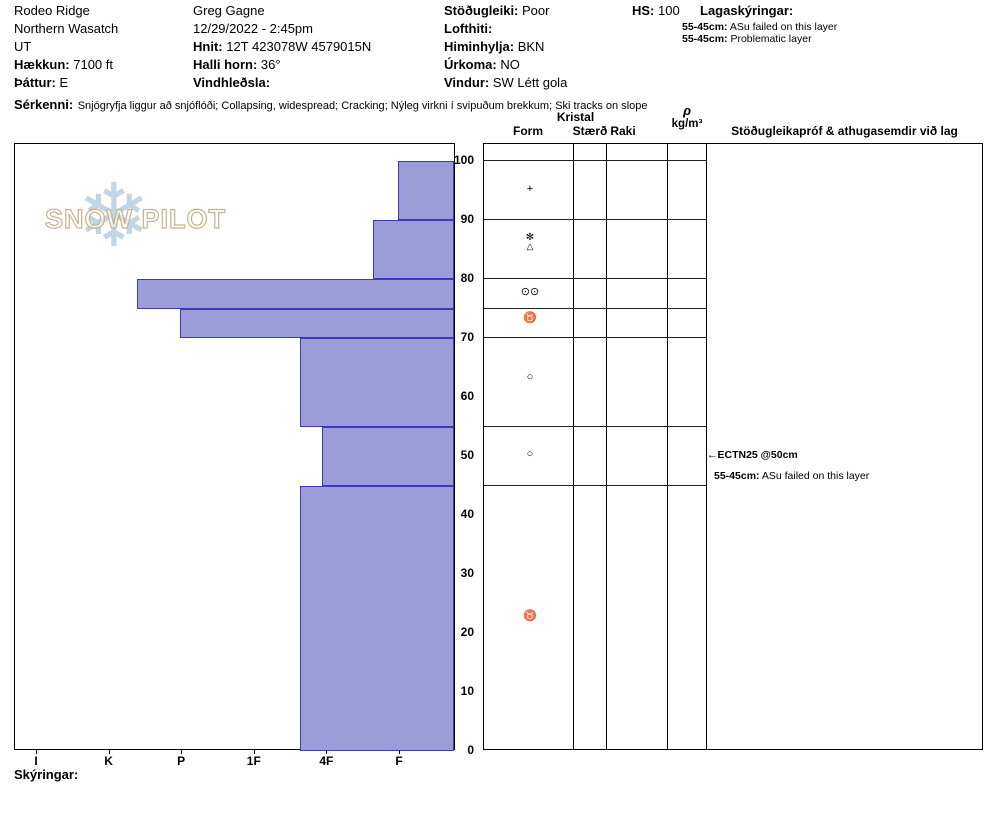 The width and height of the screenshot is (994, 840). Describe the element at coordinates (530, 241) in the screenshot. I see `stellar-graupel-symbol: ✻ △` at that location.